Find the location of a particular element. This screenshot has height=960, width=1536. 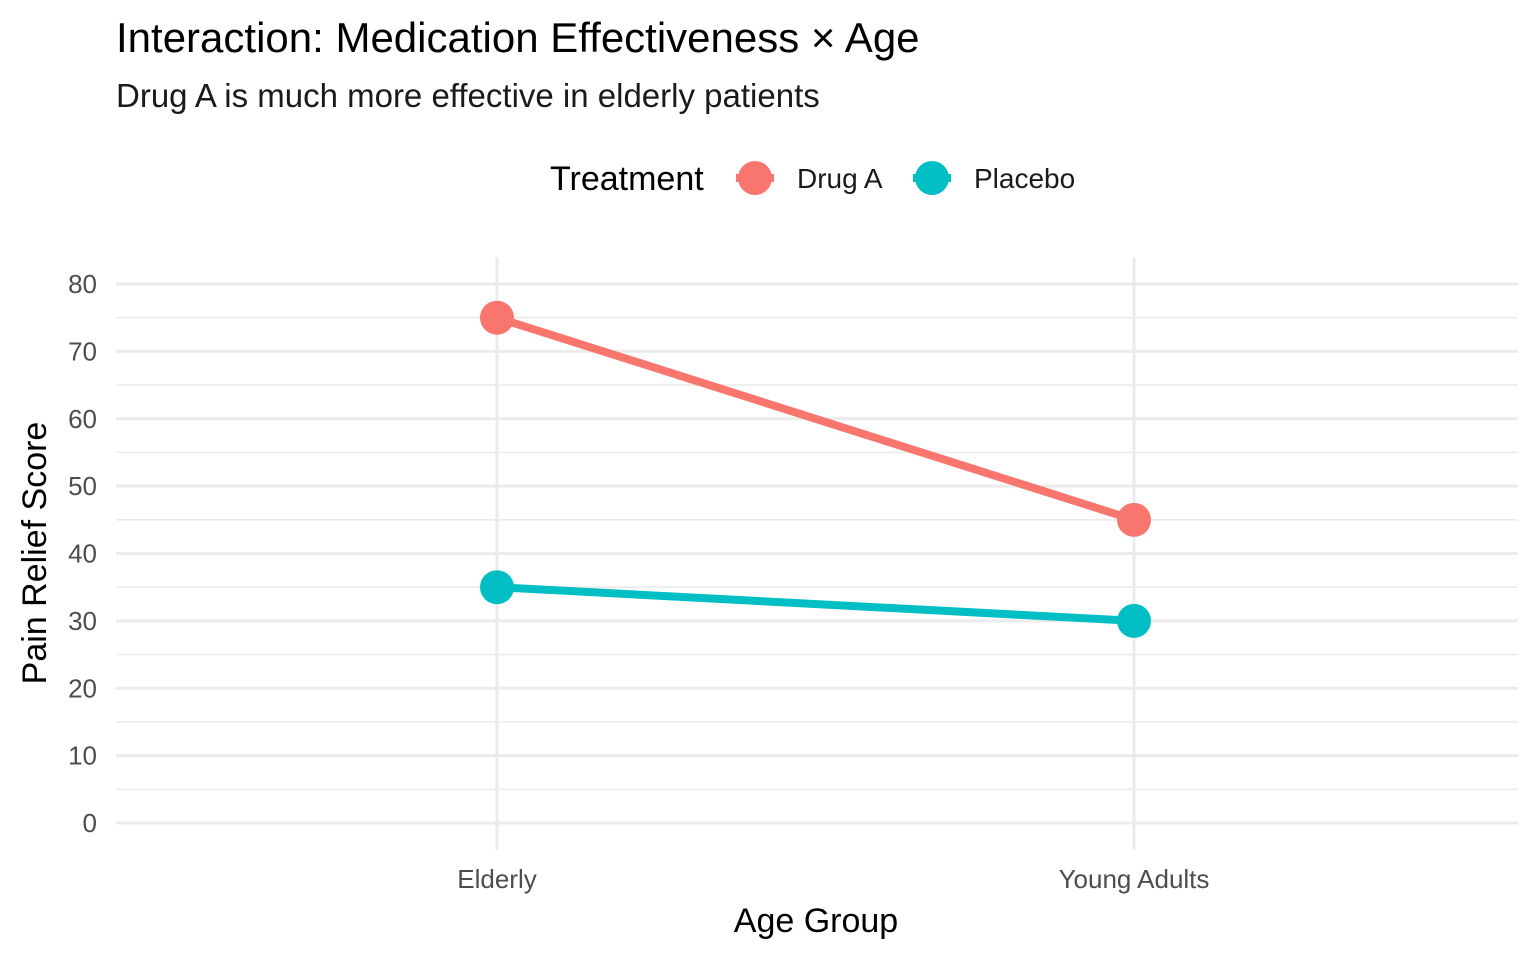

y-tick-label: 50 is located at coordinates (82, 486).